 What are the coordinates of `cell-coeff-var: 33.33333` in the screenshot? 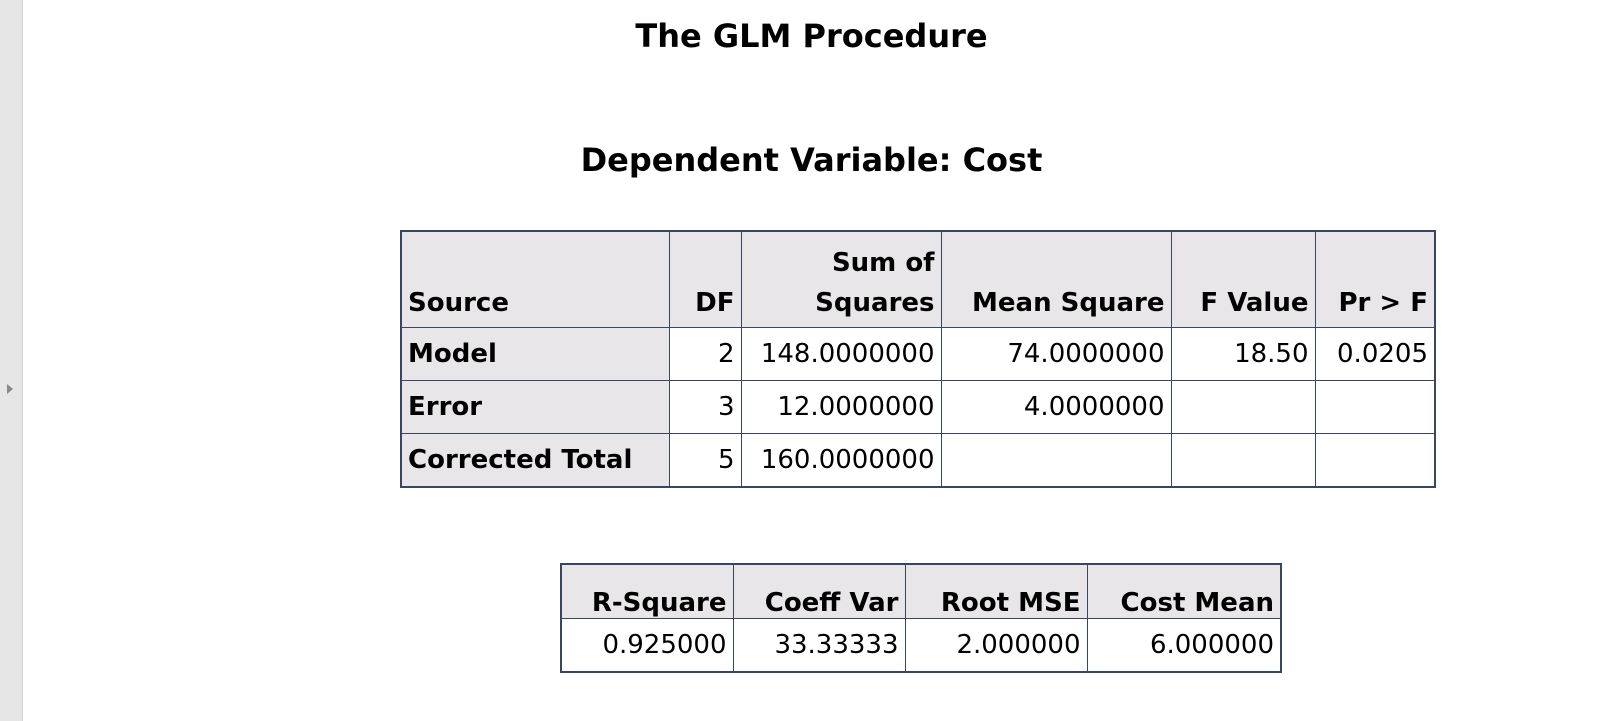 It's located at (819, 645).